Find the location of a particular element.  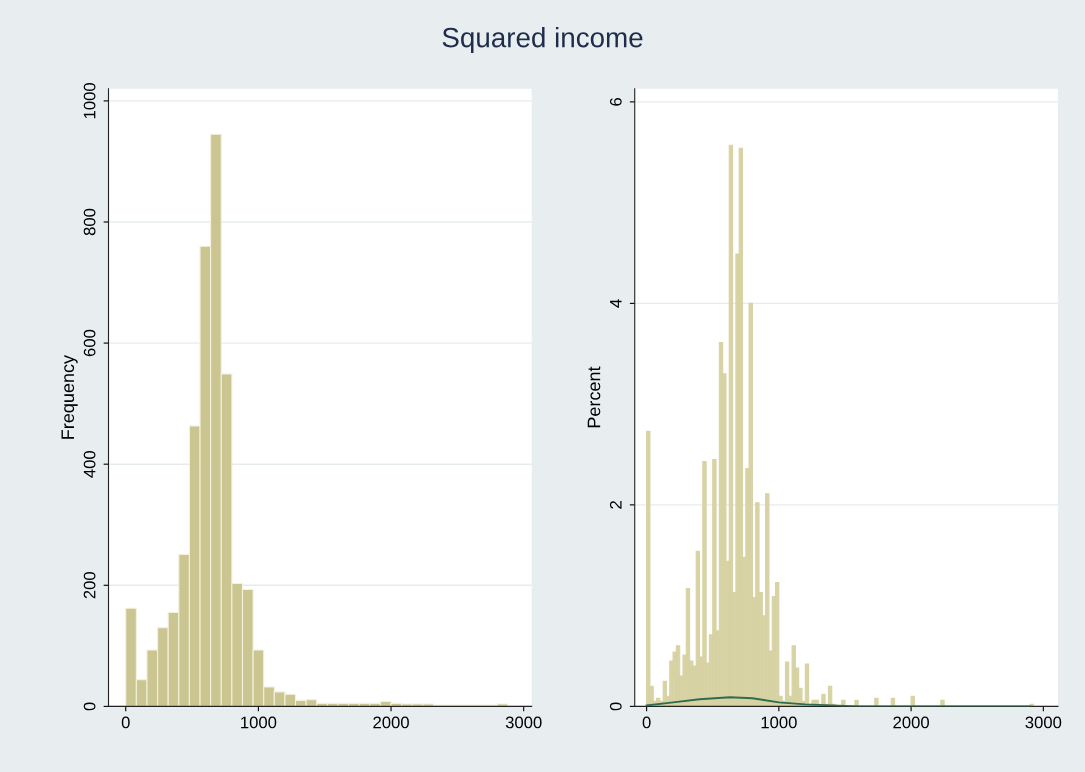

y-tick-label: 2 is located at coordinates (615, 505).